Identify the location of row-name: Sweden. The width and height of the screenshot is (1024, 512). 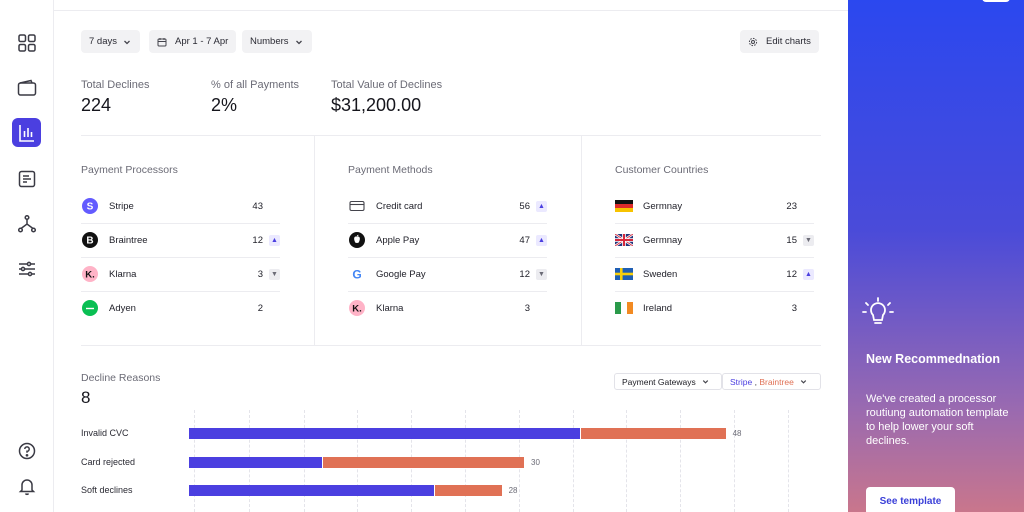
(660, 274).